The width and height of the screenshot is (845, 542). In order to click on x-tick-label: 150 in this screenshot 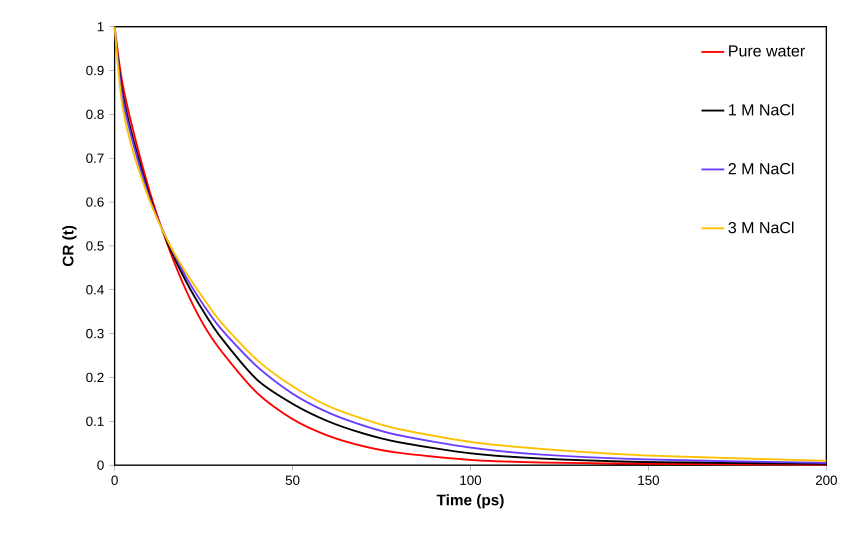, I will do `click(649, 480)`.